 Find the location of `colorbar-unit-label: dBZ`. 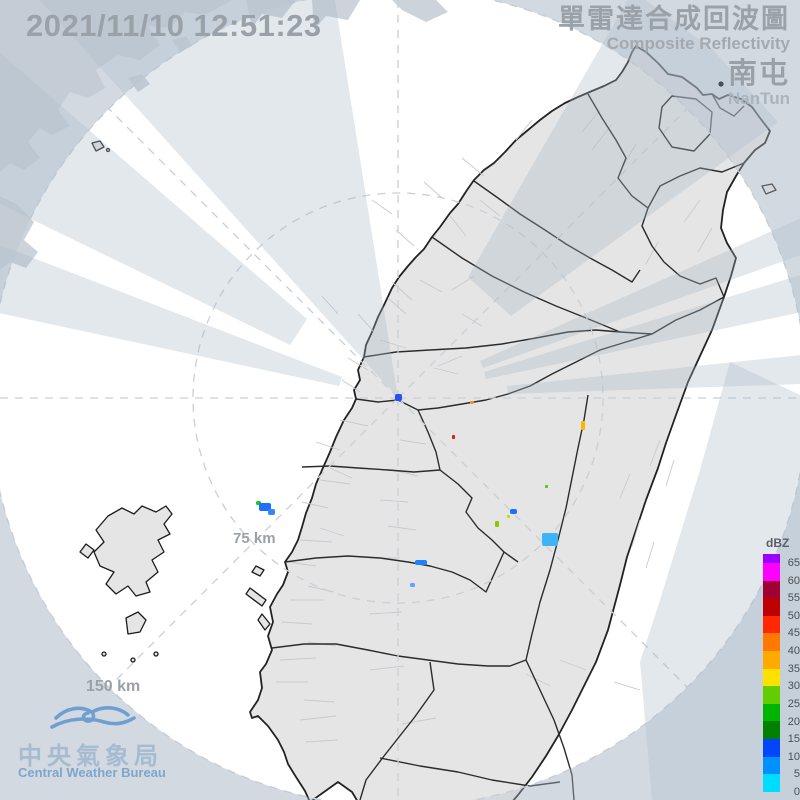

colorbar-unit-label: dBZ is located at coordinates (778, 543).